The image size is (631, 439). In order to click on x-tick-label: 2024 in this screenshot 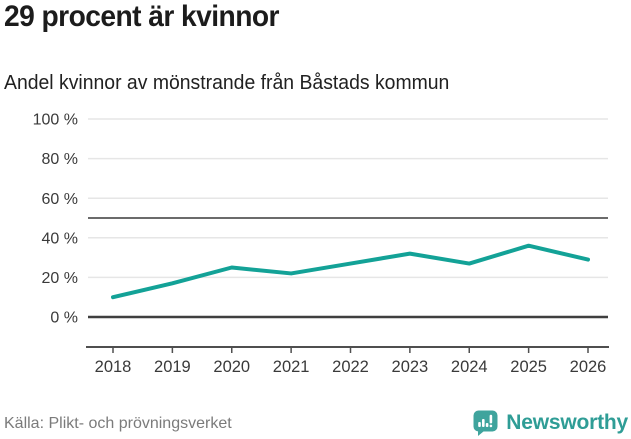, I will do `click(469, 367)`.